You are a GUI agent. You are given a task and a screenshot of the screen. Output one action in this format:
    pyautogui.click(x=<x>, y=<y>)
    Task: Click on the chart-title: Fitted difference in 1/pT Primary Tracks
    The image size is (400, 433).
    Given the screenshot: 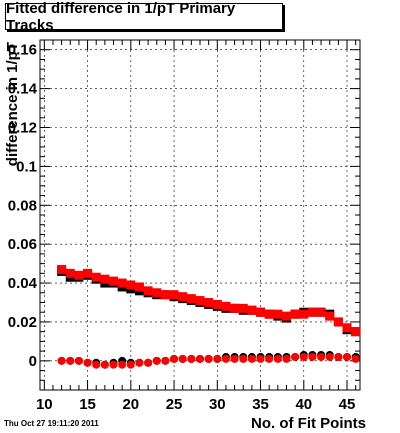 What is the action you would take?
    pyautogui.click(x=144, y=17)
    